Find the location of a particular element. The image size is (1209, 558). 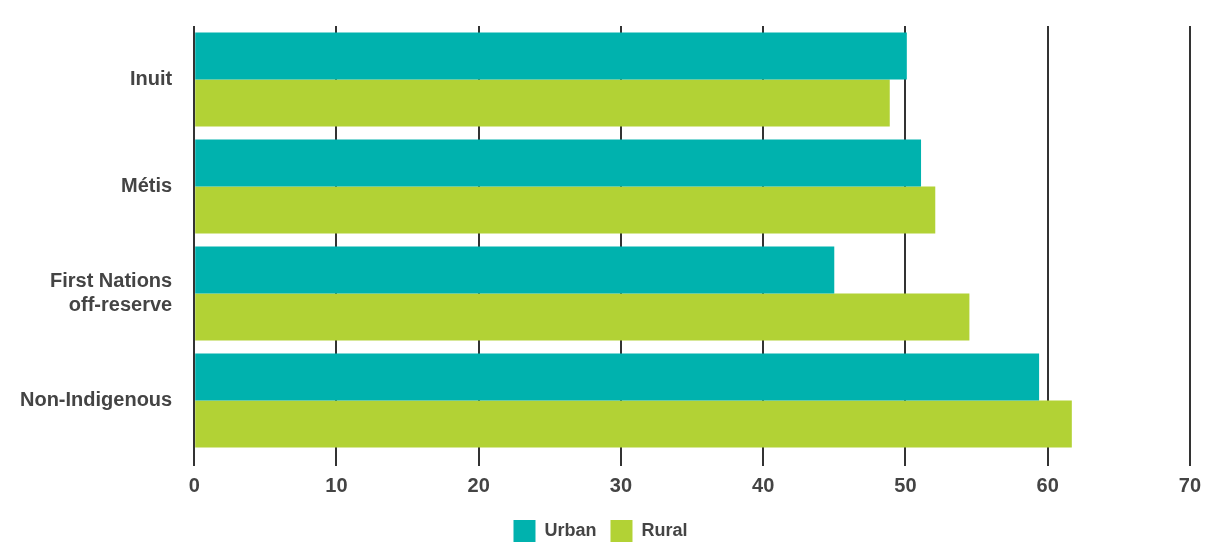

x-tick-label: 50 is located at coordinates (905, 484).